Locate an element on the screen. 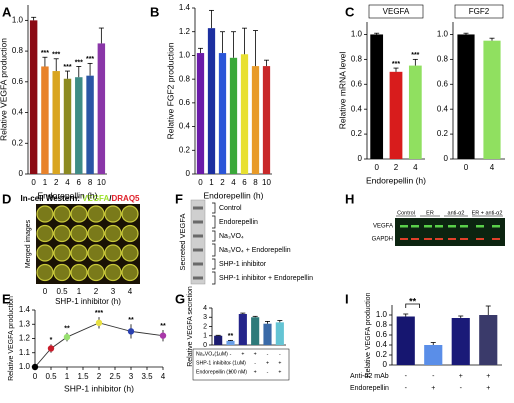 This screenshot has width=514, height=403. d-xlabel: SHP-1 inhibitor (h) is located at coordinates (88, 301).